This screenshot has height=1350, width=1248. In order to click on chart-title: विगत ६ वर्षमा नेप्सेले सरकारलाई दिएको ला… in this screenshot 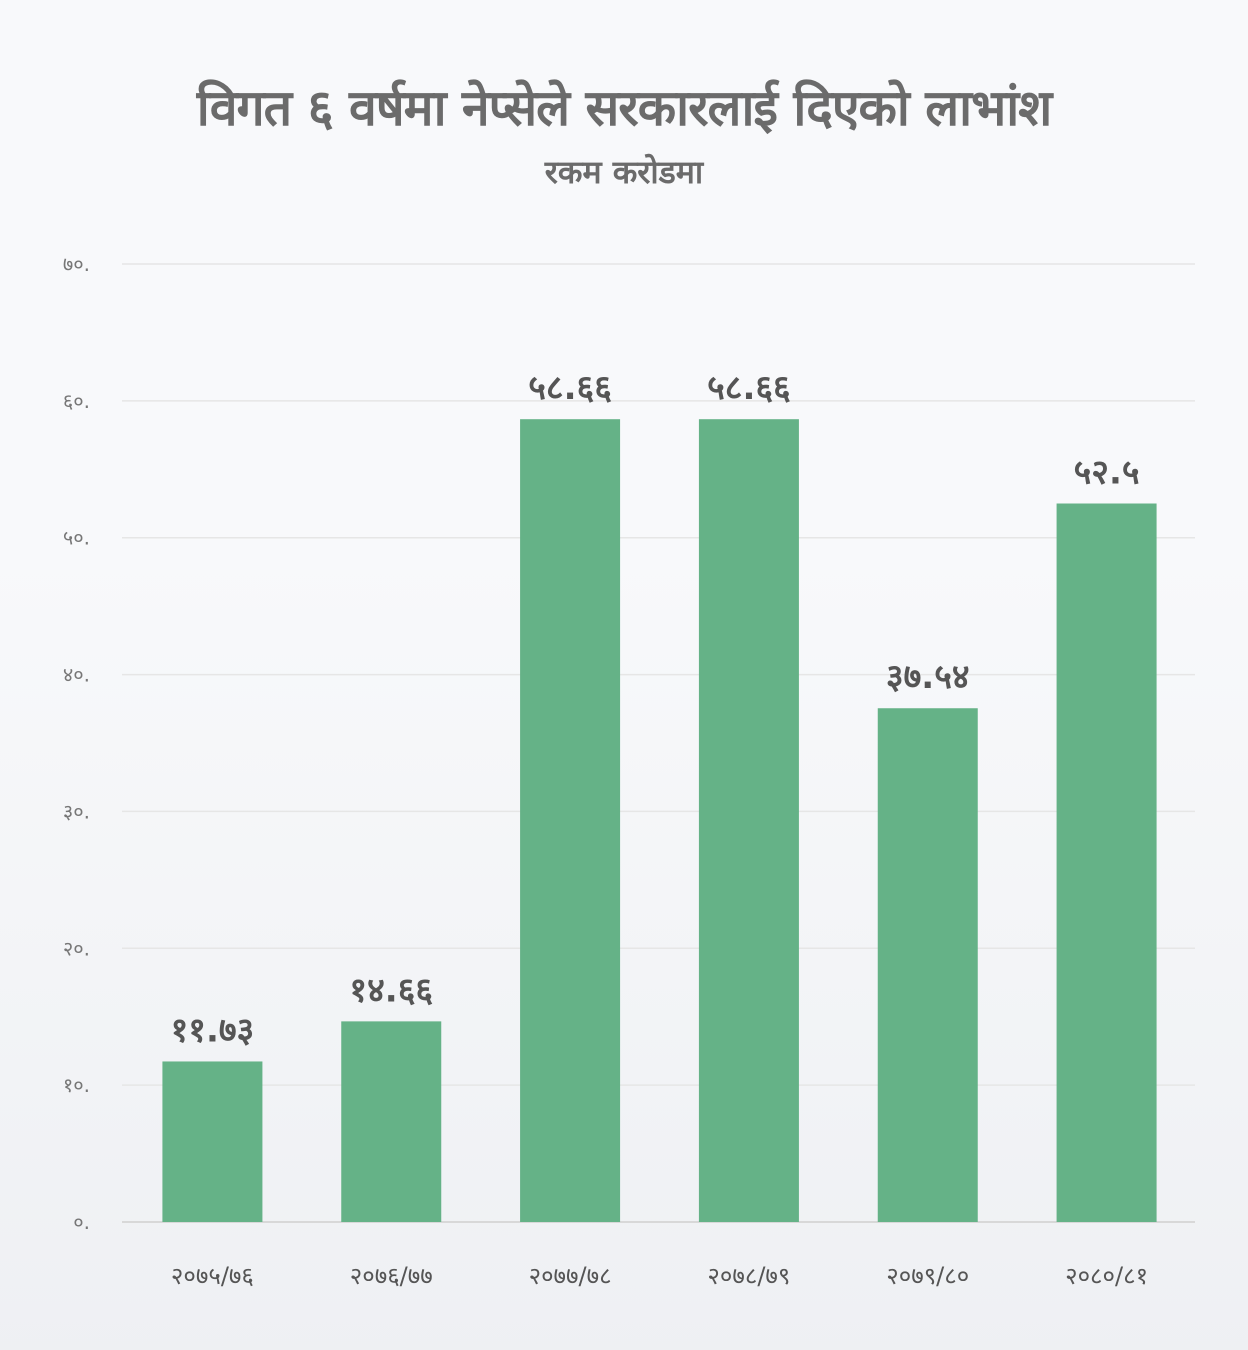, I will do `click(624, 108)`.